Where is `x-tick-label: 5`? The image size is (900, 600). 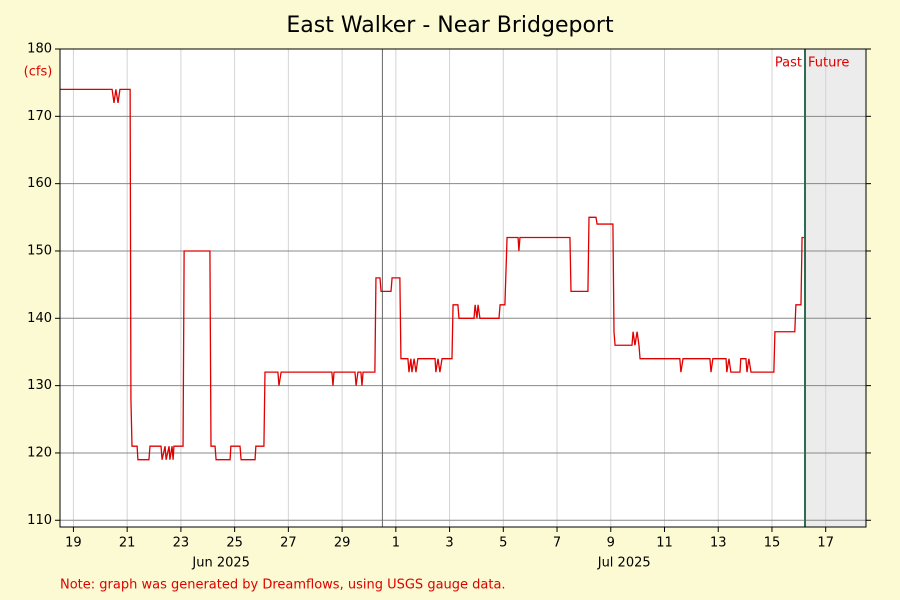 x-tick-label: 5 is located at coordinates (503, 543).